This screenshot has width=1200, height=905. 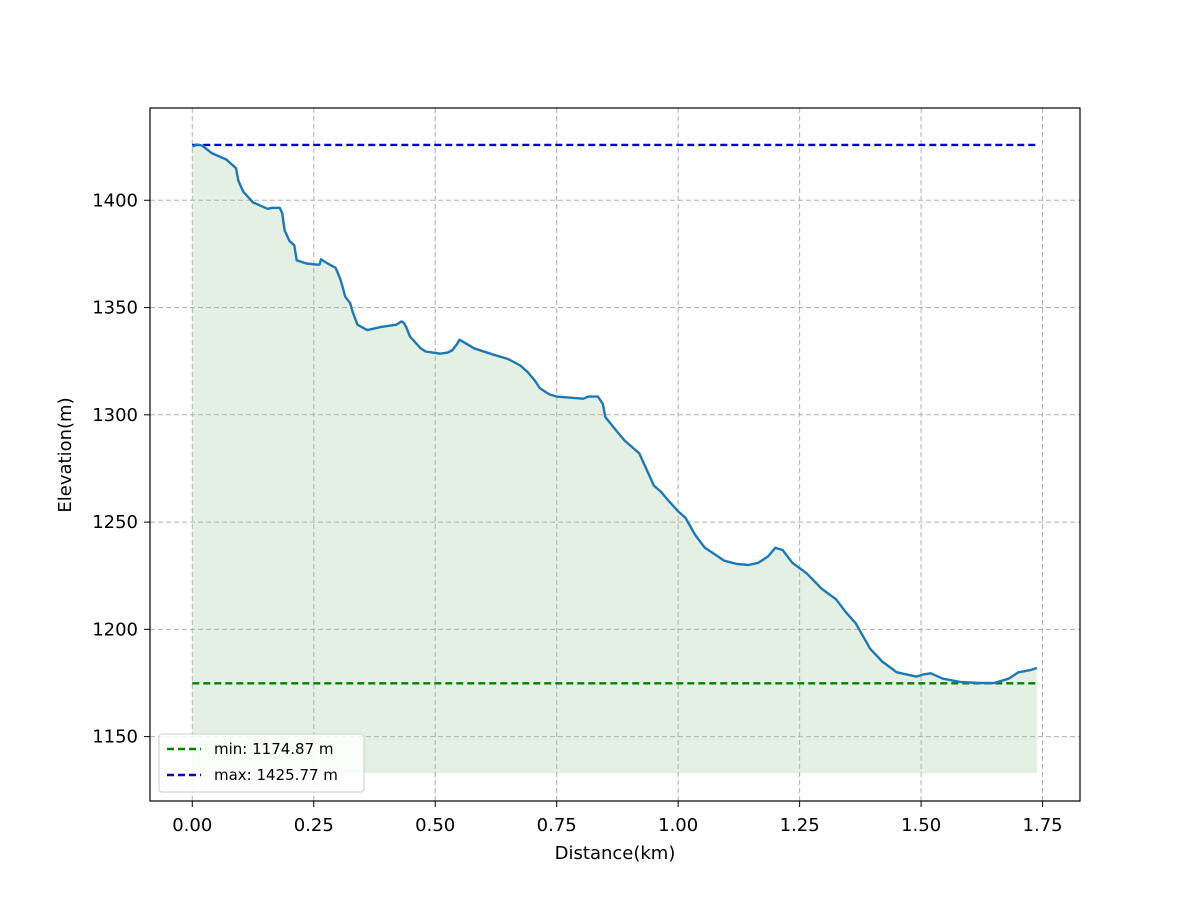 I want to click on y-axis-label: Elevation(m), so click(x=65, y=454).